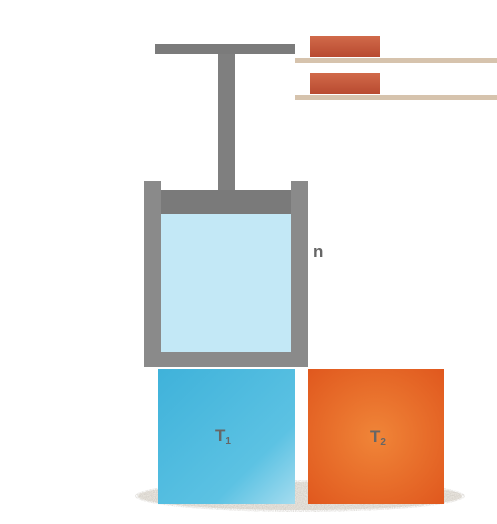 This screenshot has width=497, height=524. Describe the element at coordinates (396, 97) in the screenshot. I see `shelf-bottom` at that location.